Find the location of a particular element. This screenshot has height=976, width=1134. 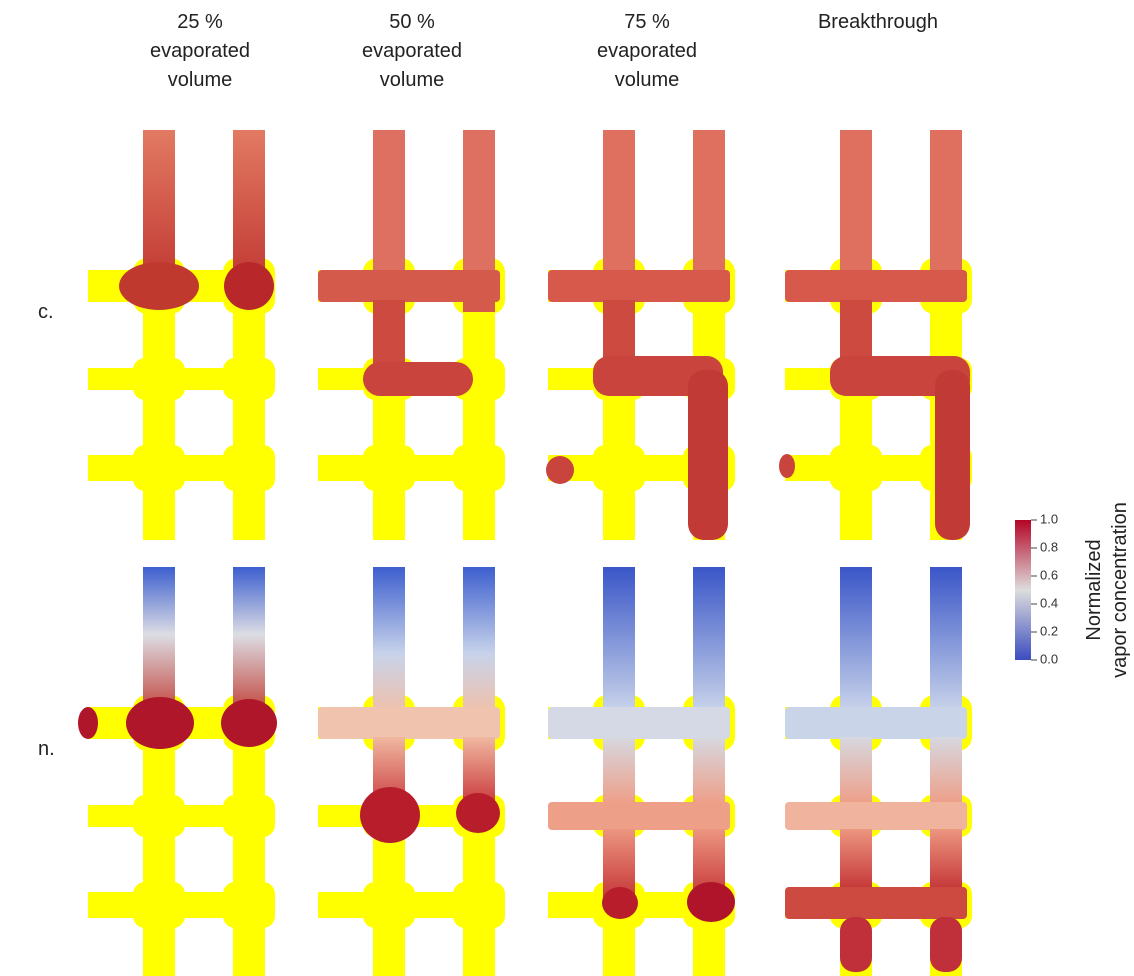

column-title: 25 % is located at coordinates (200, 22).